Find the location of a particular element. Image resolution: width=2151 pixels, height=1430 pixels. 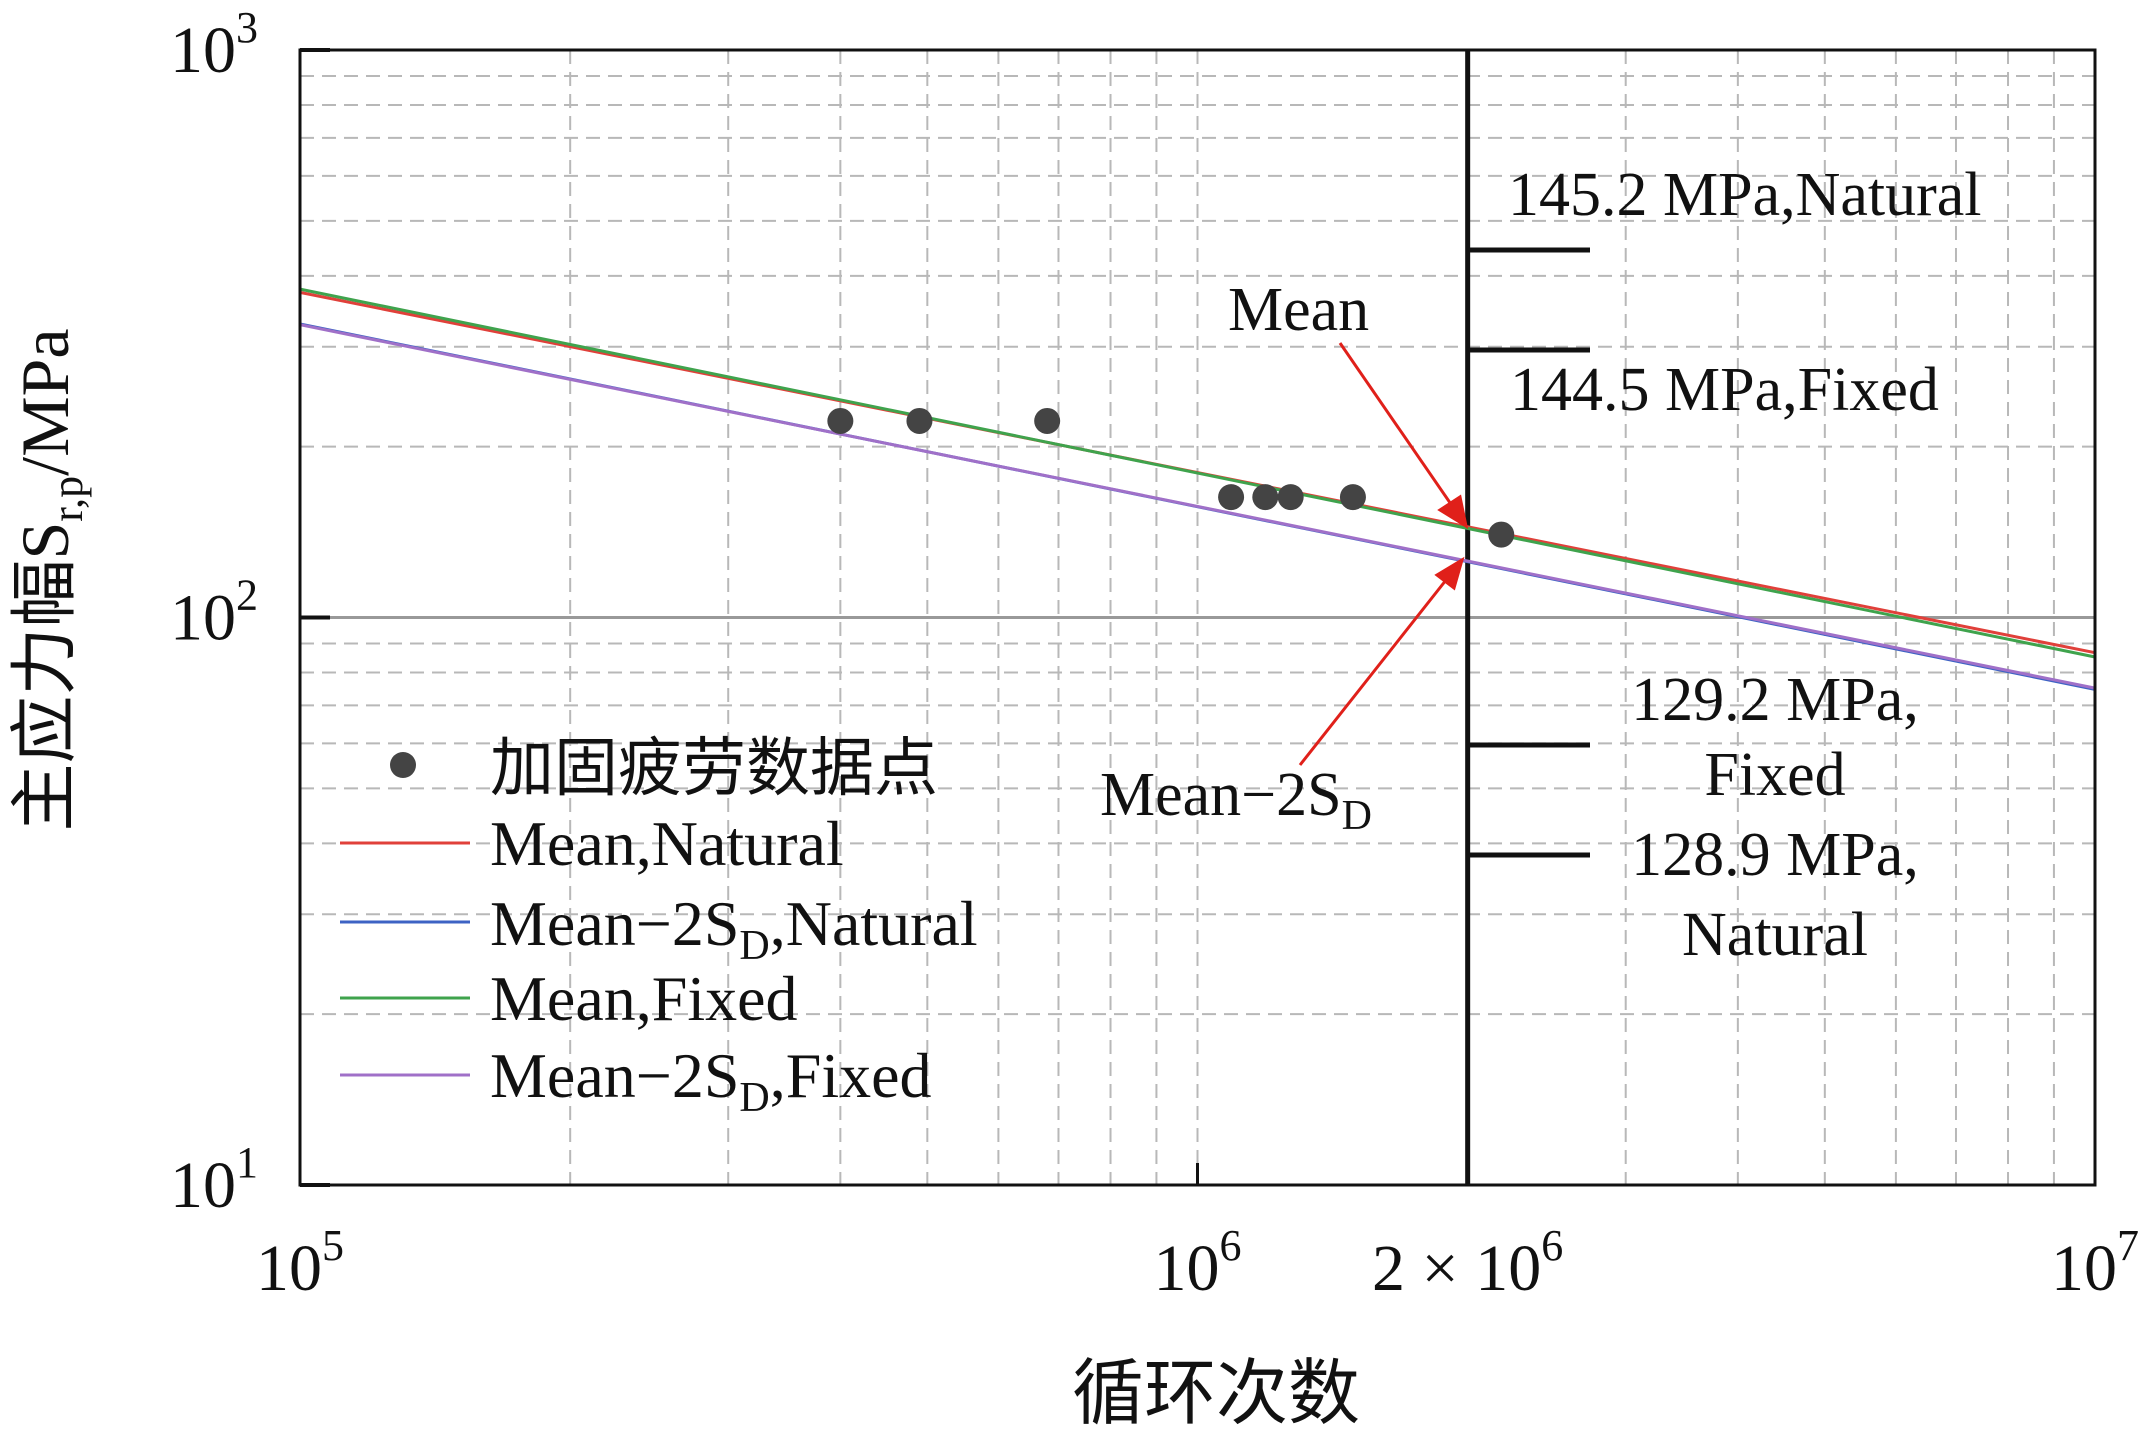

mean-2sd-label-main: Mean−2S is located at coordinates (1221, 795).